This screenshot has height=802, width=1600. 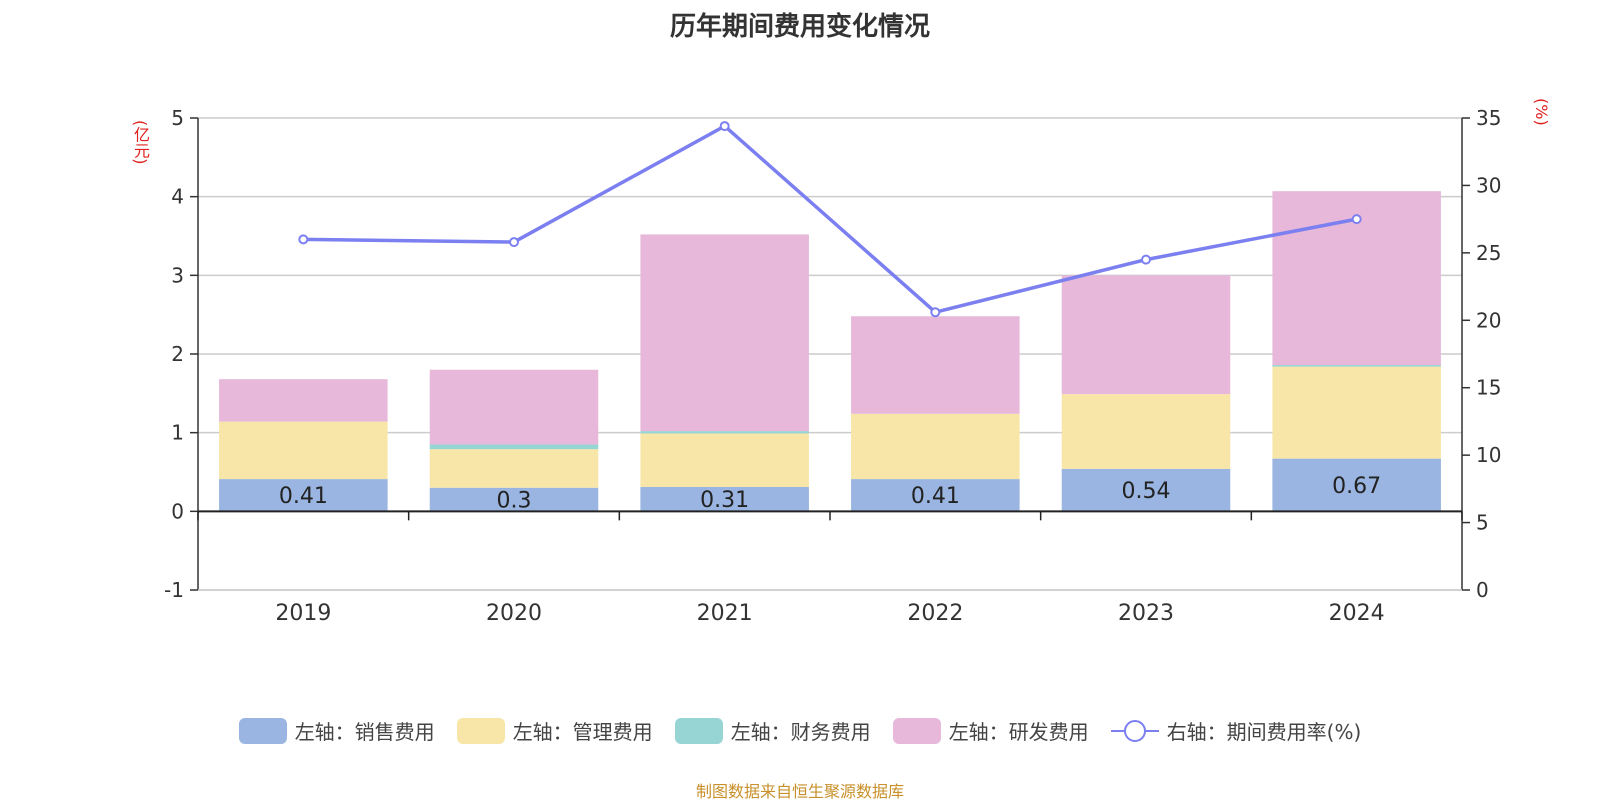 What do you see at coordinates (582, 732) in the screenshot?
I see `legend-label-admin: 左轴：管理费用` at bounding box center [582, 732].